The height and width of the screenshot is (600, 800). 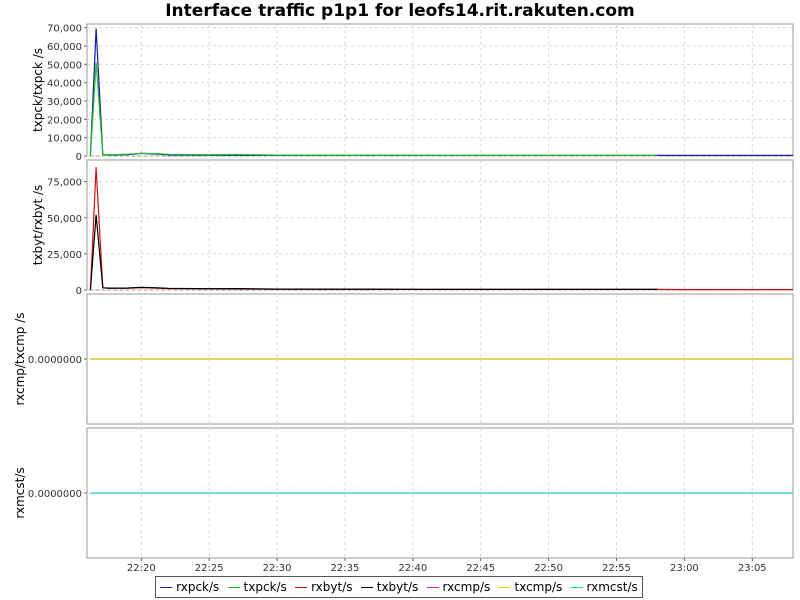 What do you see at coordinates (38, 225) in the screenshot?
I see `y-axis-label-2: txbyt/rxbyt /s` at bounding box center [38, 225].